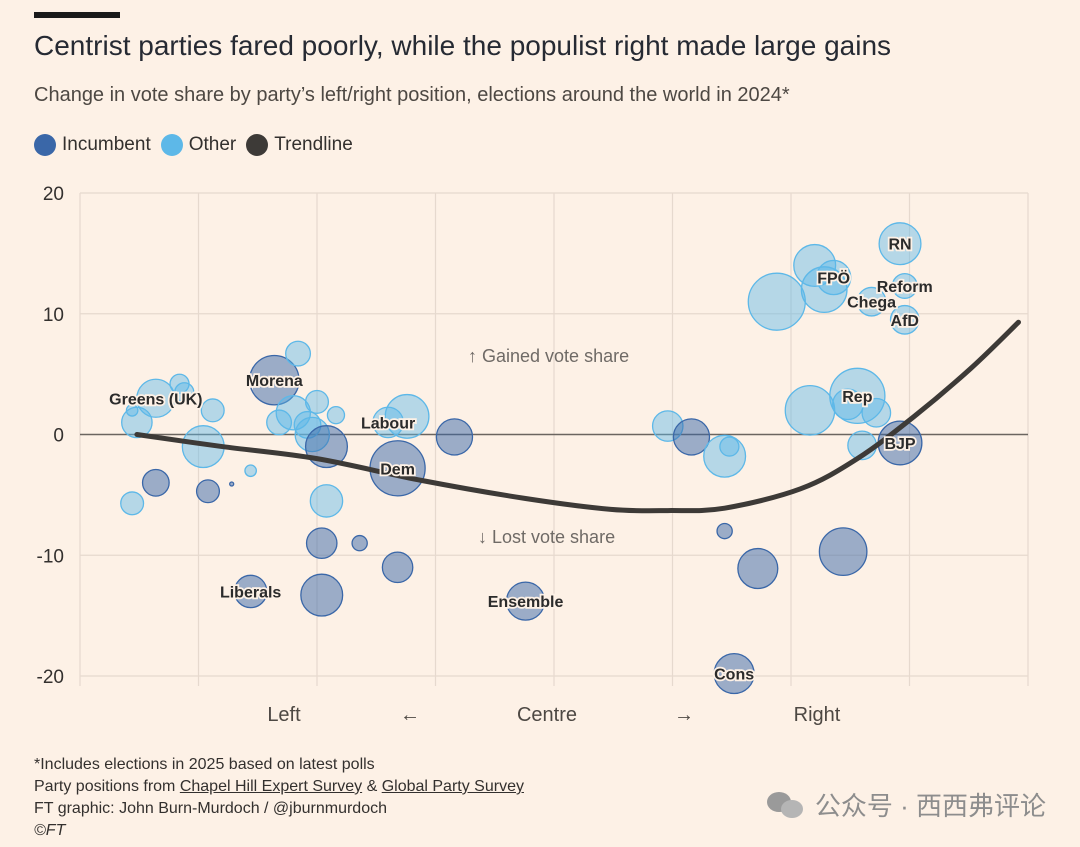 This screenshot has height=847, width=1080. I want to click on legend-item-incumbent: Incumbent, so click(92, 145).